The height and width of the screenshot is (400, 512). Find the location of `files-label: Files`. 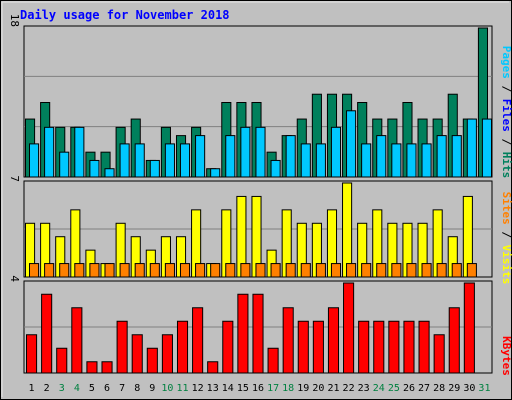

files-label: Files is located at coordinates (506, 115).